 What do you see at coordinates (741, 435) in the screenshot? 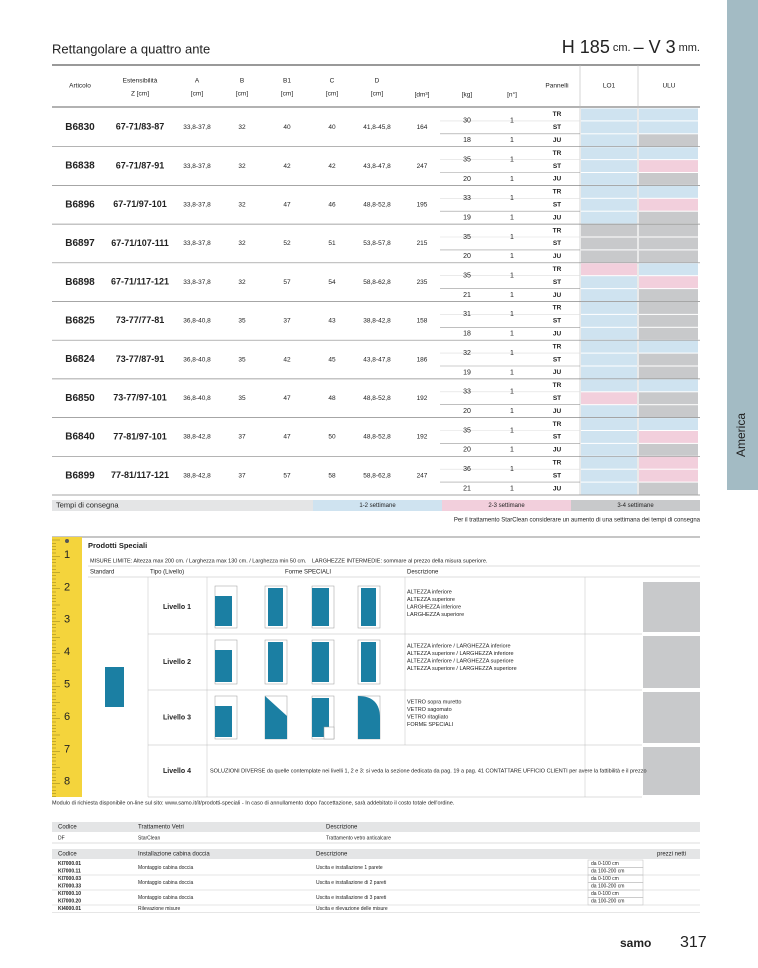
I see `side-tab-label: America` at bounding box center [741, 435].